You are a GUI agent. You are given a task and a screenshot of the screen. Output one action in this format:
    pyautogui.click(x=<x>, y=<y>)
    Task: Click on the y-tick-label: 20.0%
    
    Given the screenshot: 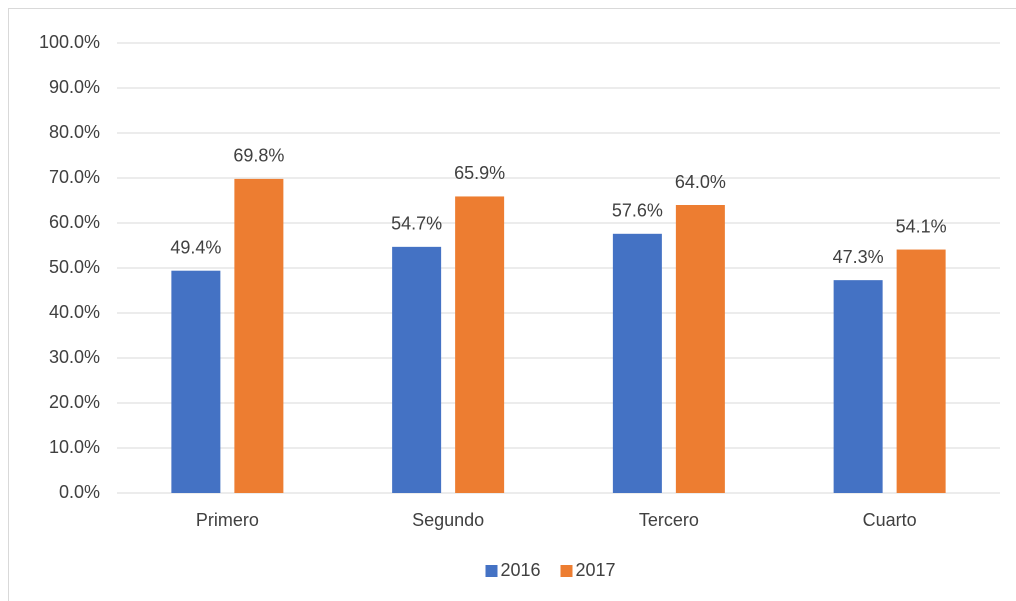 What is the action you would take?
    pyautogui.click(x=74, y=402)
    